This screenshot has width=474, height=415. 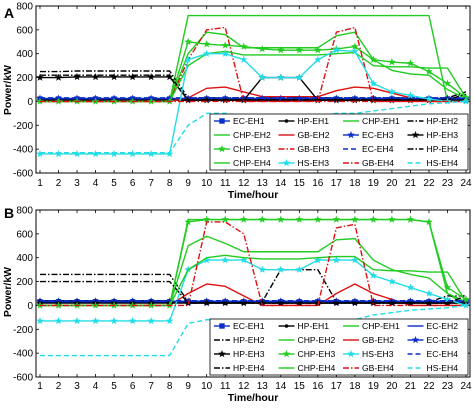 What do you see at coordinates (253, 195) in the screenshot?
I see `x-axis-title: Time/hour` at bounding box center [253, 195].